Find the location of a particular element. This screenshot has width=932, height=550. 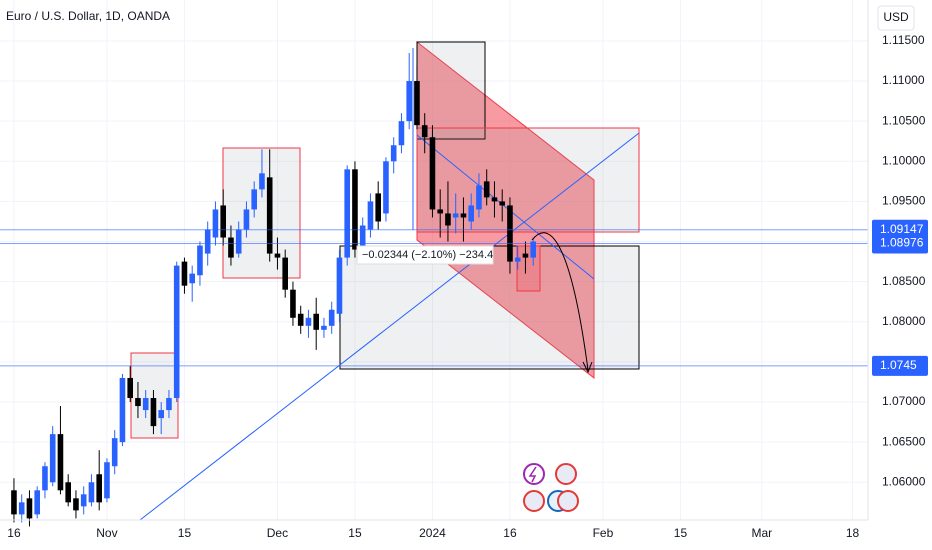

arrow-head is located at coordinates (587, 367).